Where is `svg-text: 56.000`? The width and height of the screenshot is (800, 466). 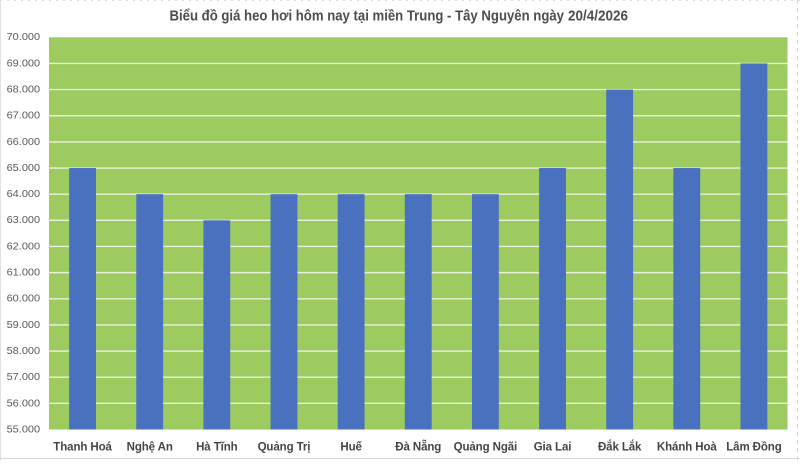
svg-text: 56.000 is located at coordinates (24, 403).